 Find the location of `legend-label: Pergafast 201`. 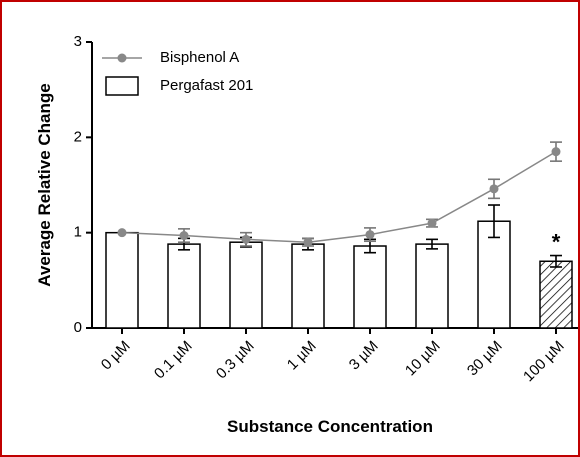

legend-label: Pergafast 201 is located at coordinates (206, 85).